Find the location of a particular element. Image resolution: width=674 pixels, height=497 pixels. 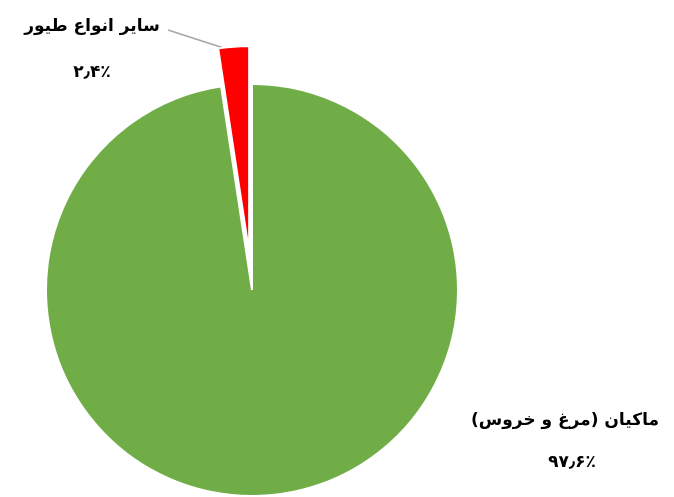

slice-label: سایر انواع طیور is located at coordinates (91, 26).